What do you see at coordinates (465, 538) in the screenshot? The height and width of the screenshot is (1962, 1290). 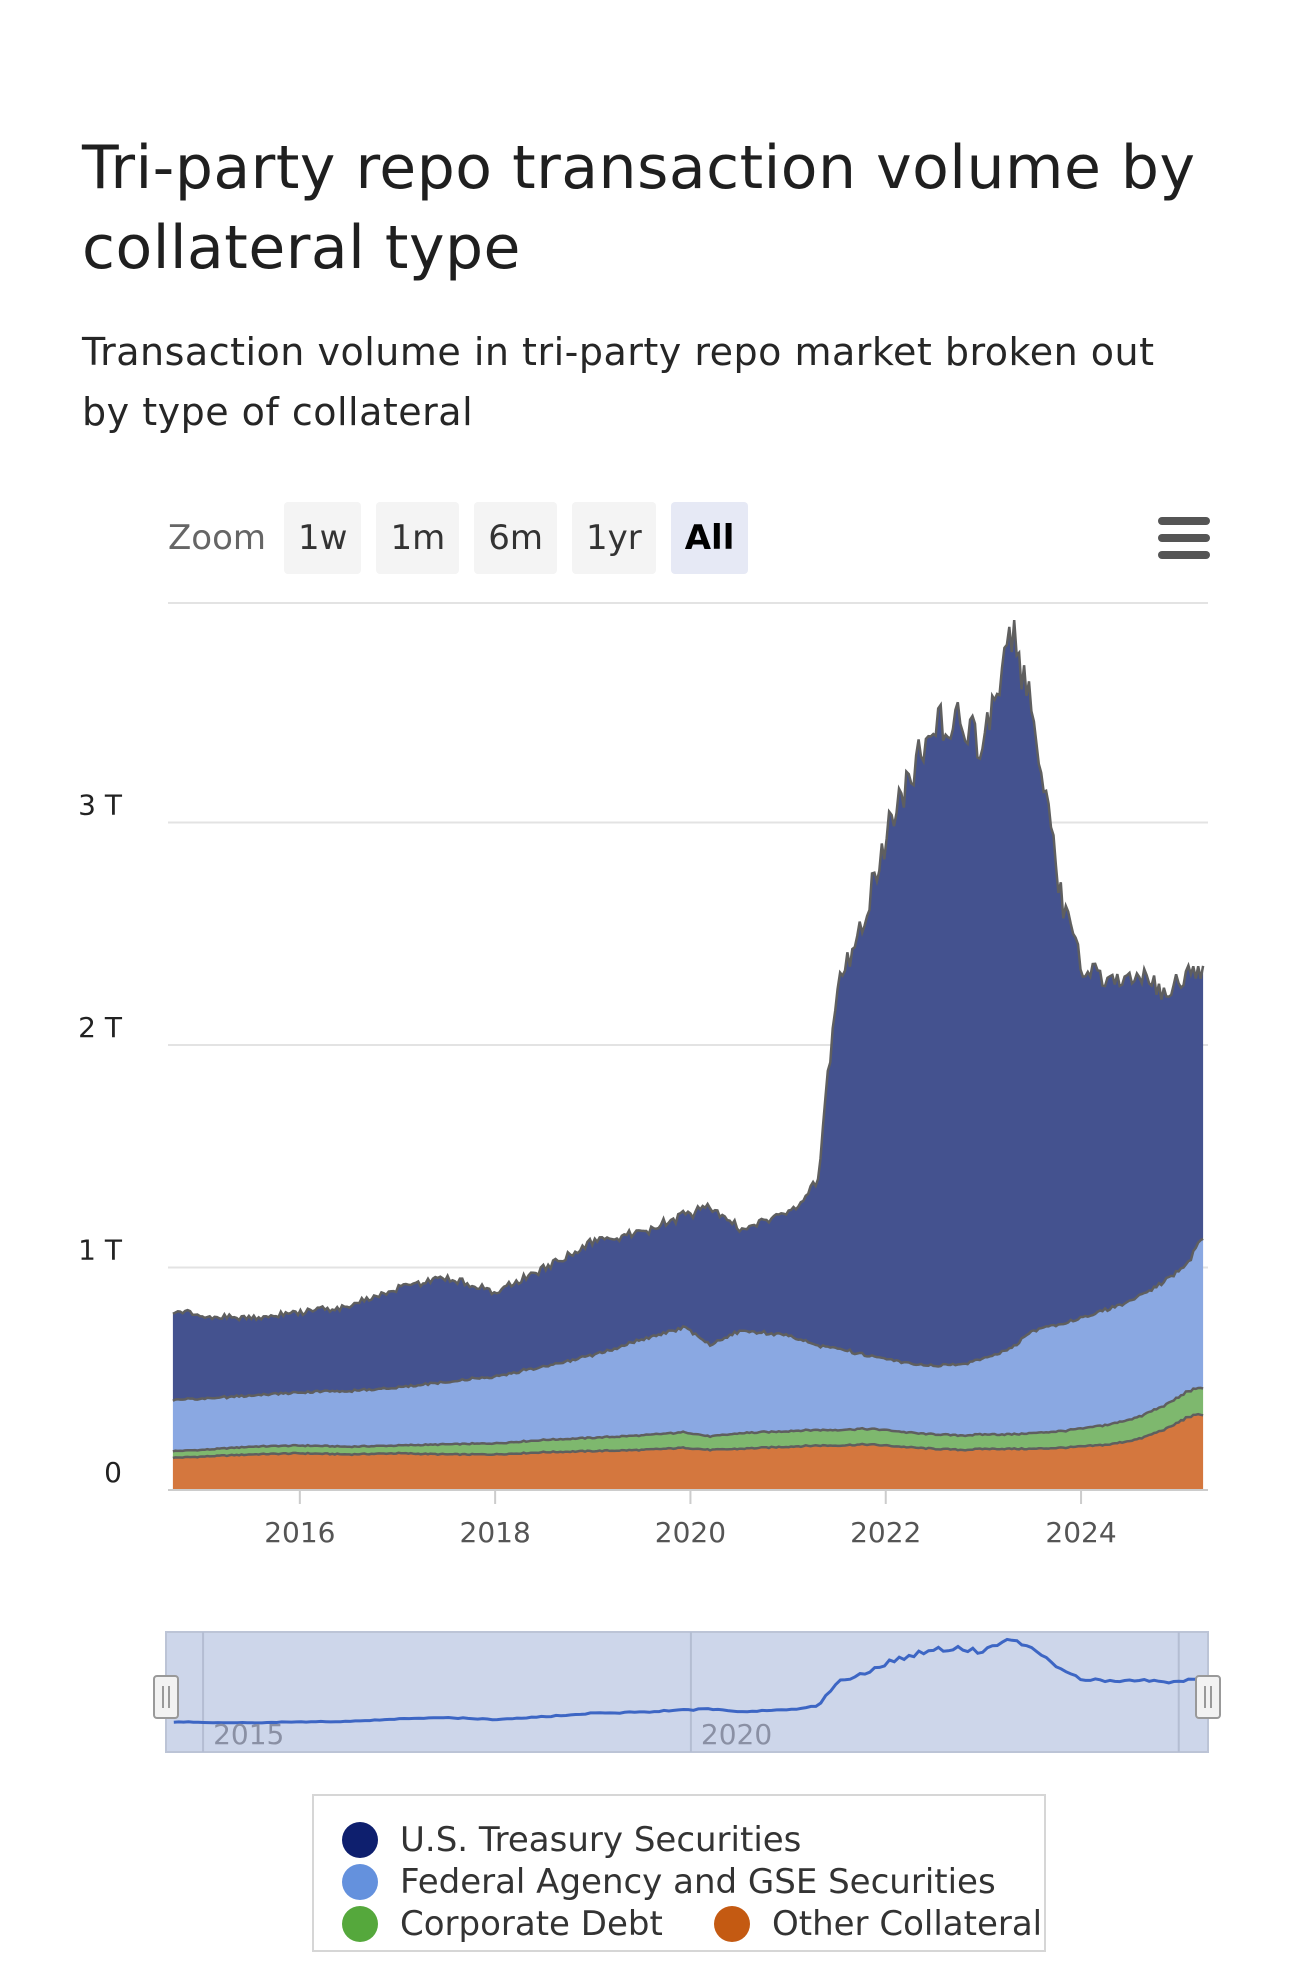 I see `zoom-toolbar: Zoom 1w 1m 6m 1yr All` at bounding box center [465, 538].